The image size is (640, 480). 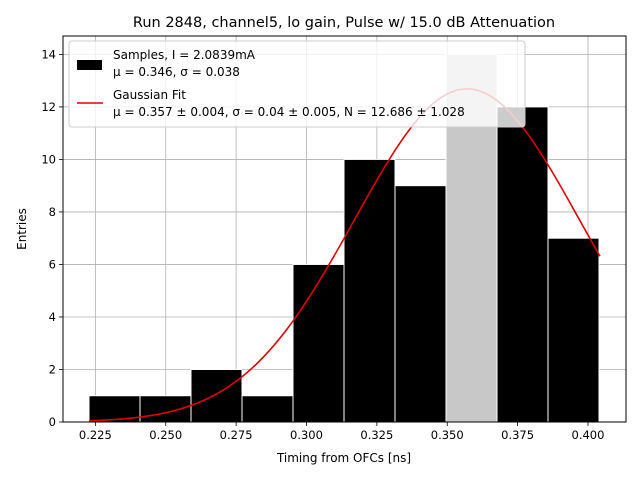 I want to click on y-tick-label: 0, so click(x=52, y=422).